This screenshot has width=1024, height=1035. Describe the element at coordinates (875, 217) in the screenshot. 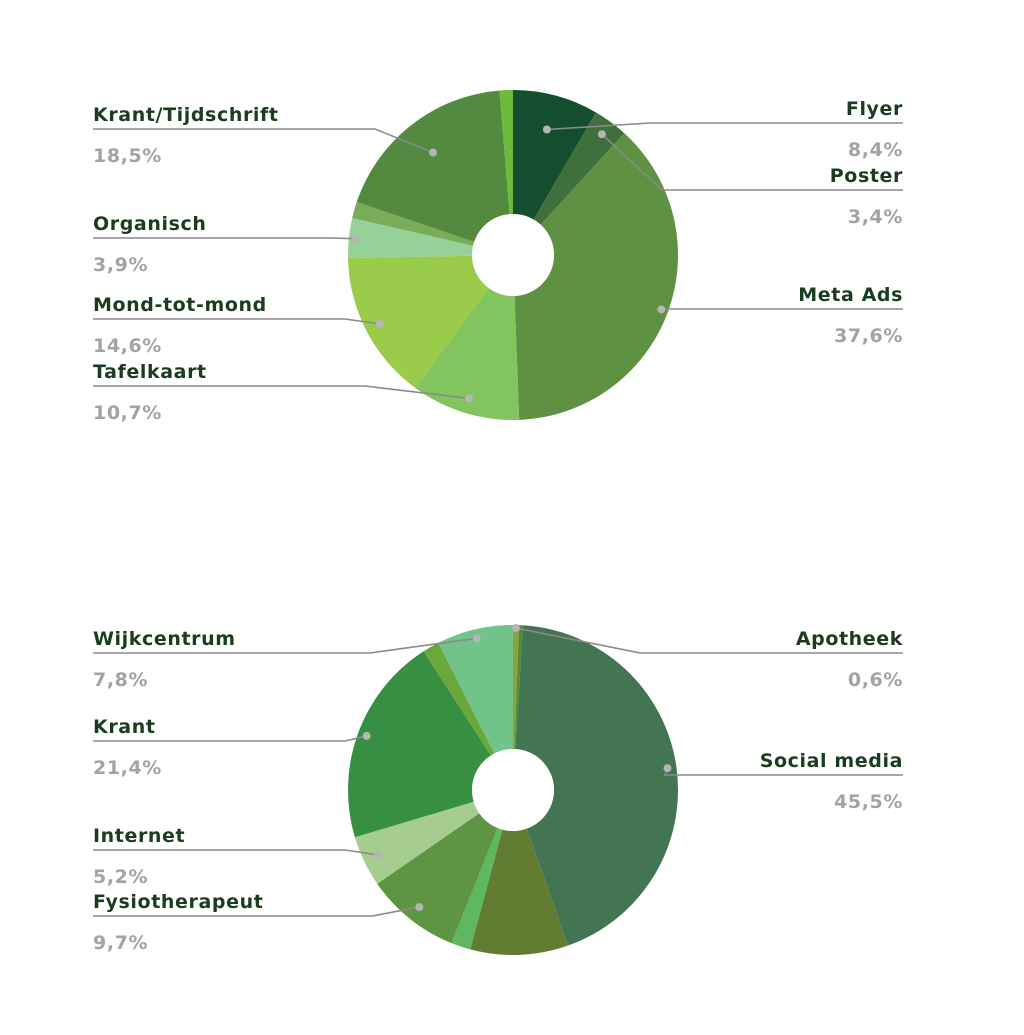

I see `value-poster: 3,4%` at that location.